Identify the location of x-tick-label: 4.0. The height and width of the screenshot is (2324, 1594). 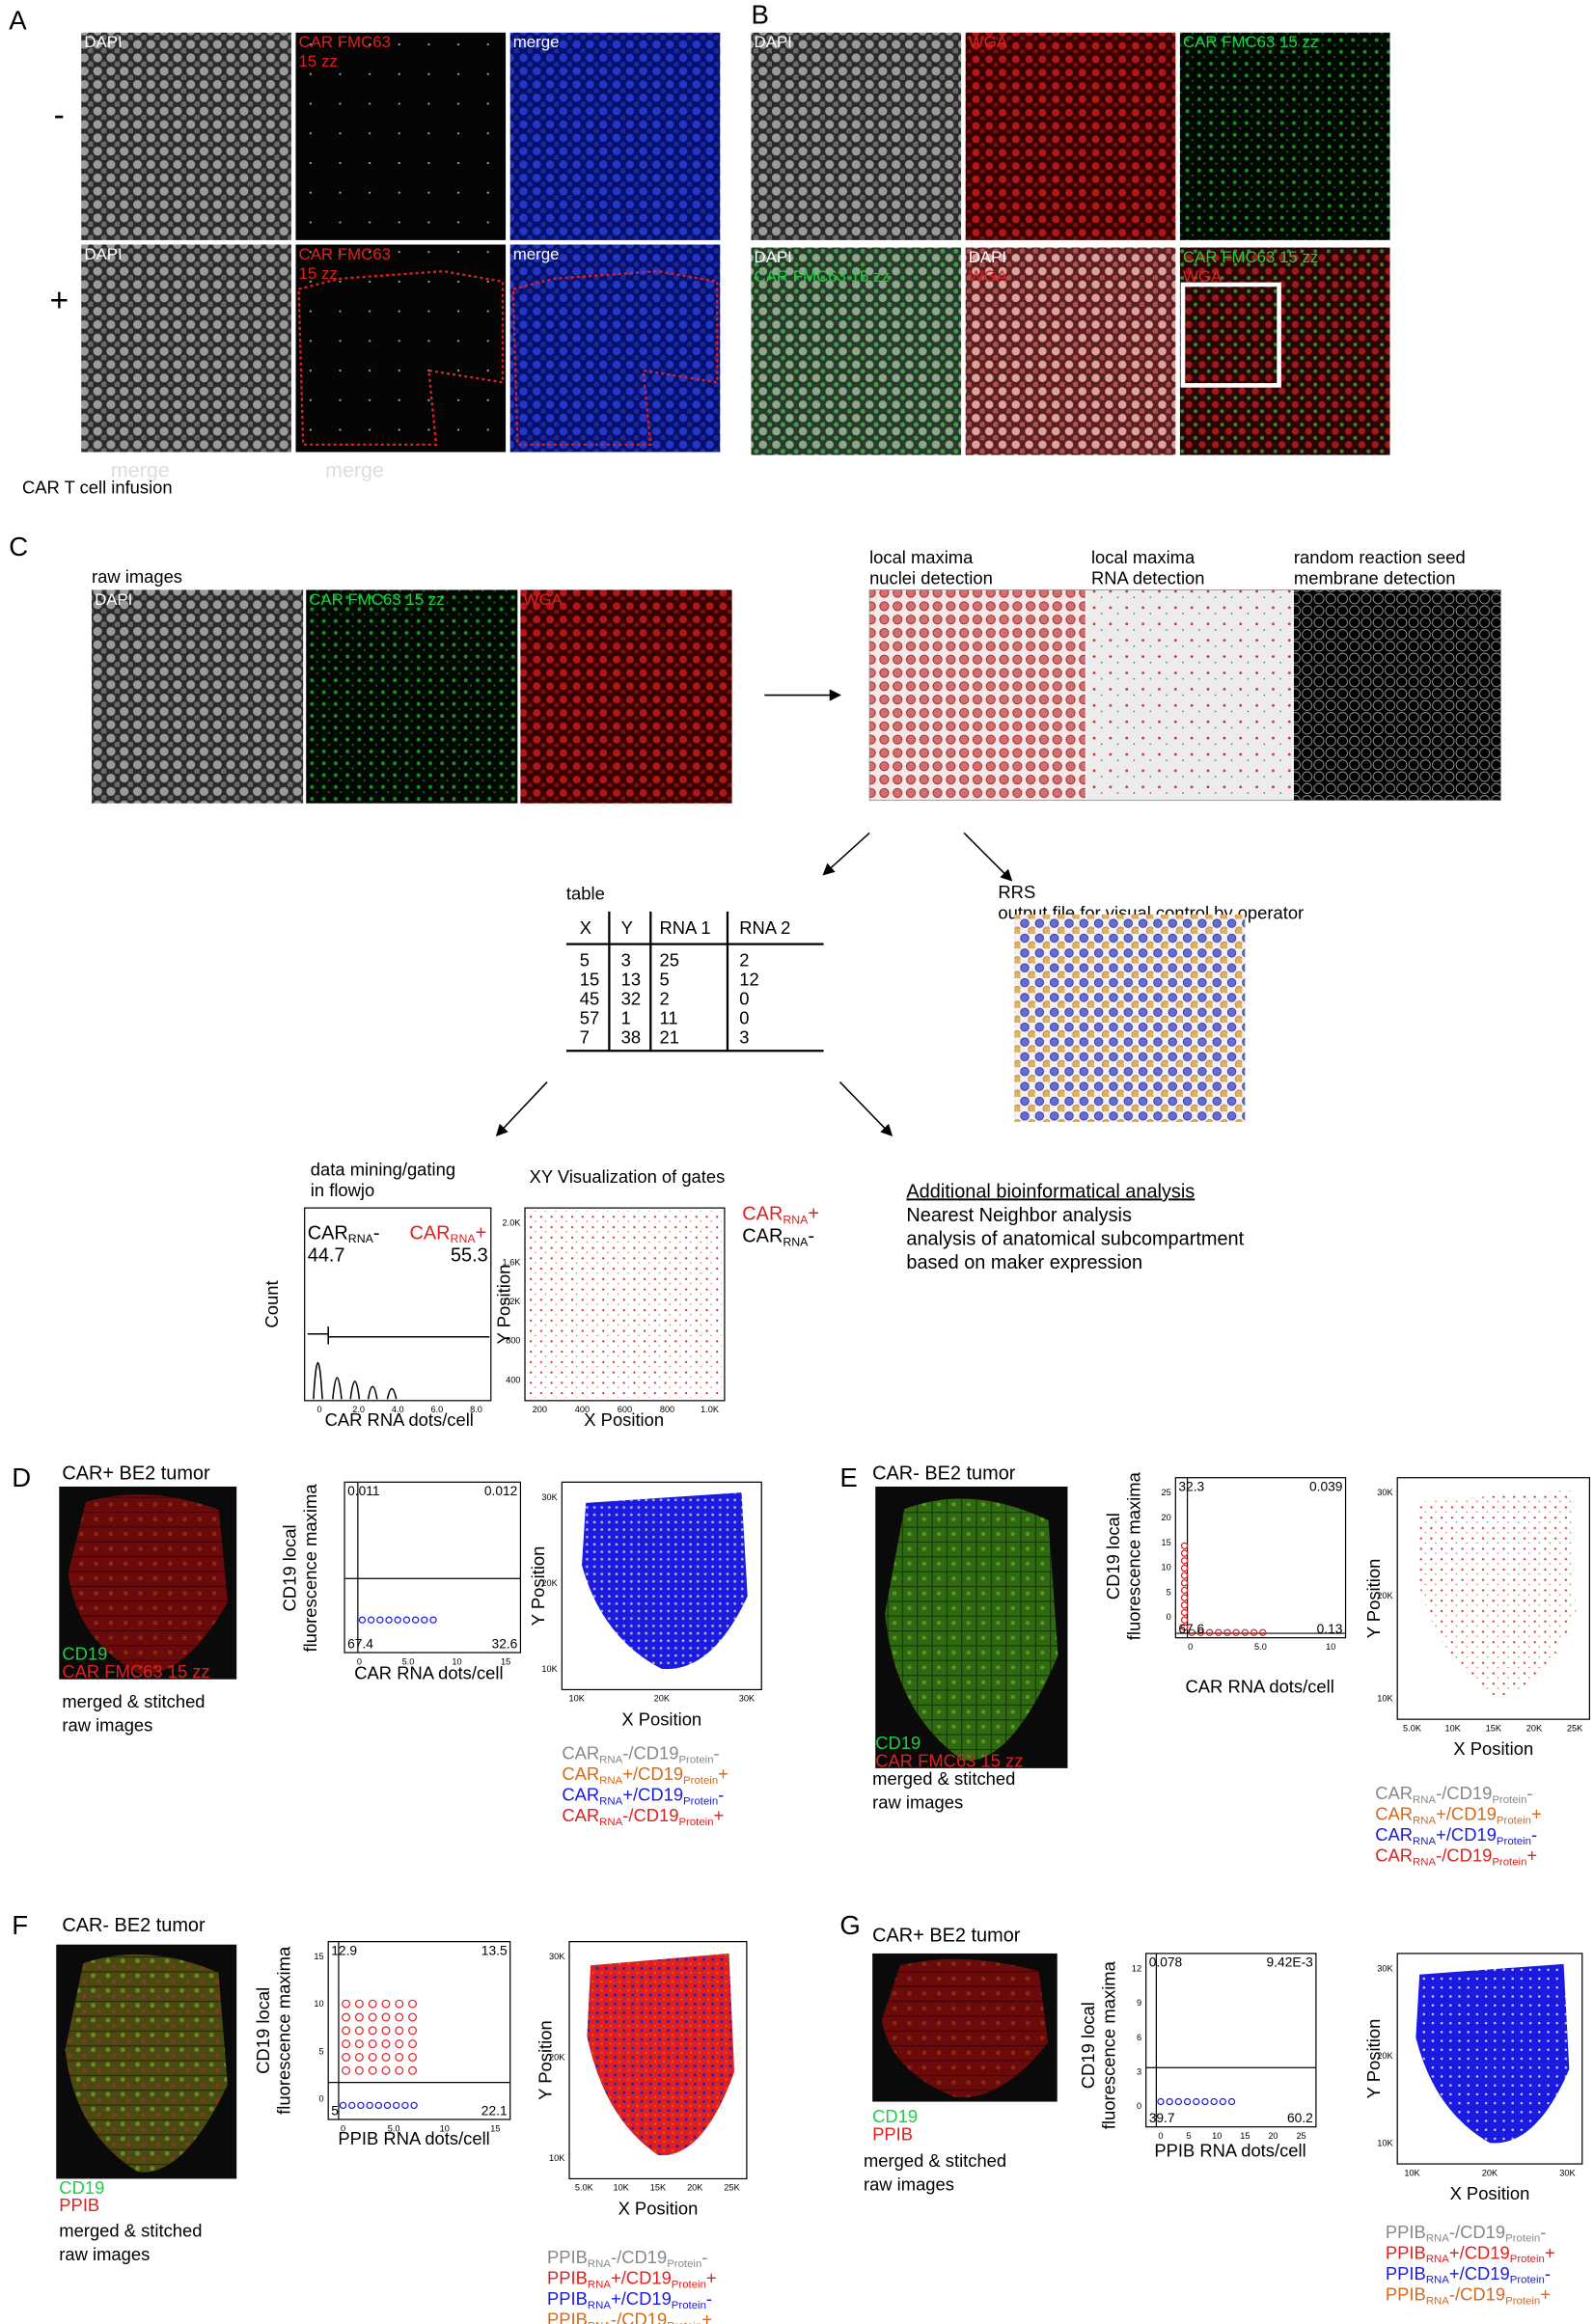
(398, 1409).